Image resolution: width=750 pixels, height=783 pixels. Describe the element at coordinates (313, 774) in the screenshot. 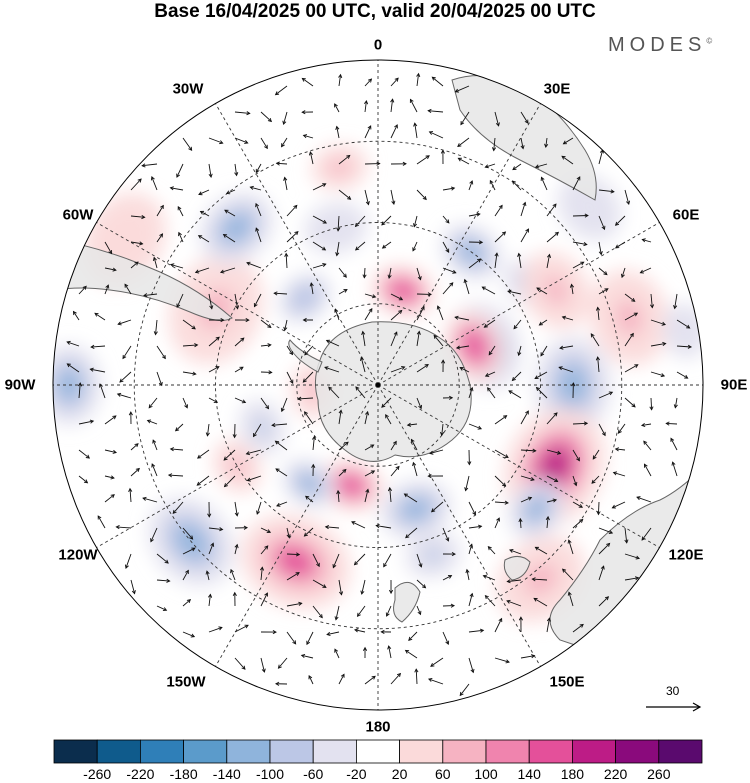

I see `colorbar-tick-label: -60` at that location.